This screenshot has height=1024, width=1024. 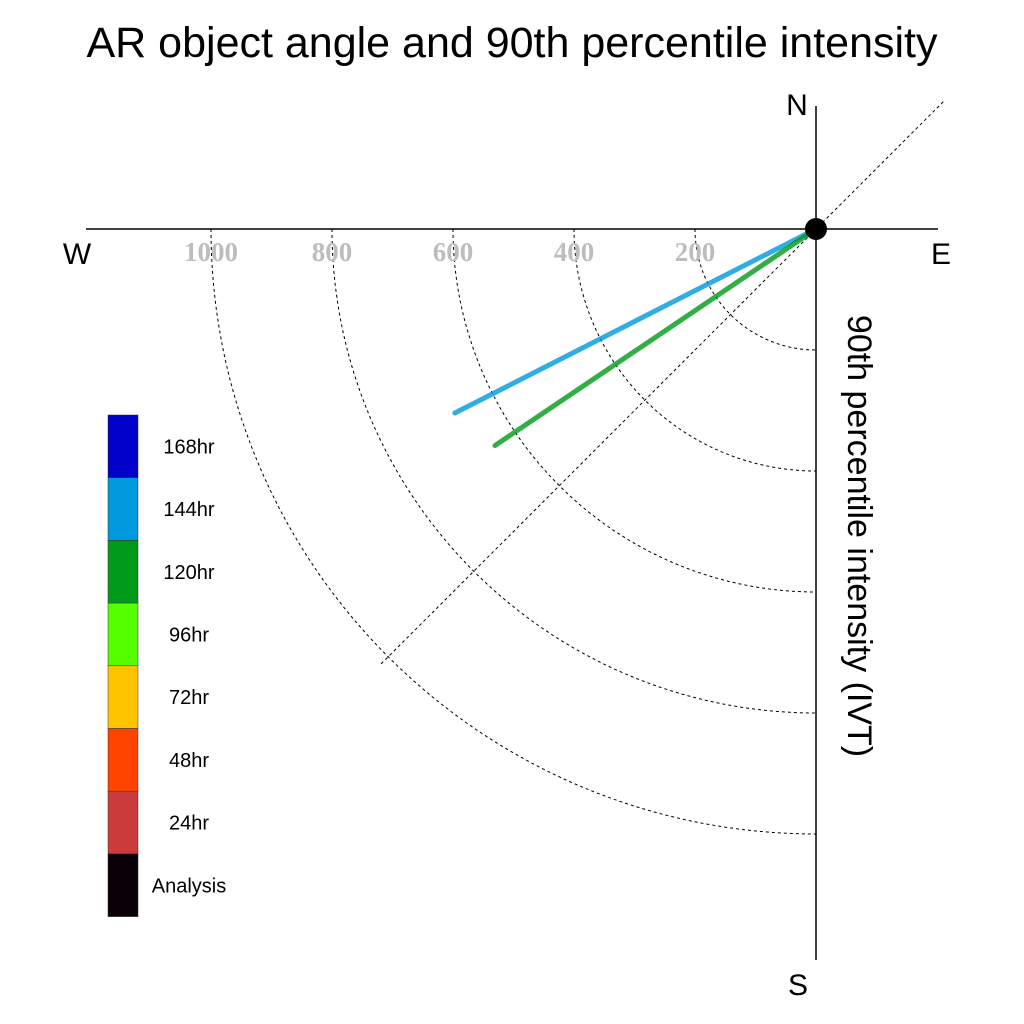 I want to click on tick-label-600: 600, so click(x=453, y=252).